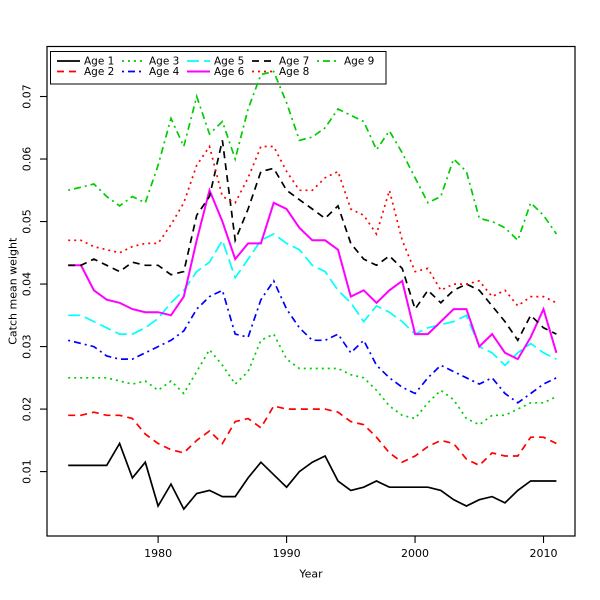 This screenshot has width=600, height=600. I want to click on legend-label-age-4: Age 4, so click(164, 72).